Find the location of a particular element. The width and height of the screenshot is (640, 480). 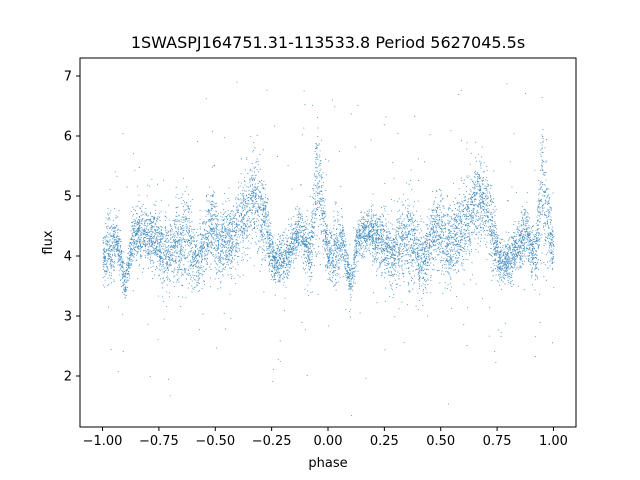

y-tick-label: 3 is located at coordinates (68, 317).